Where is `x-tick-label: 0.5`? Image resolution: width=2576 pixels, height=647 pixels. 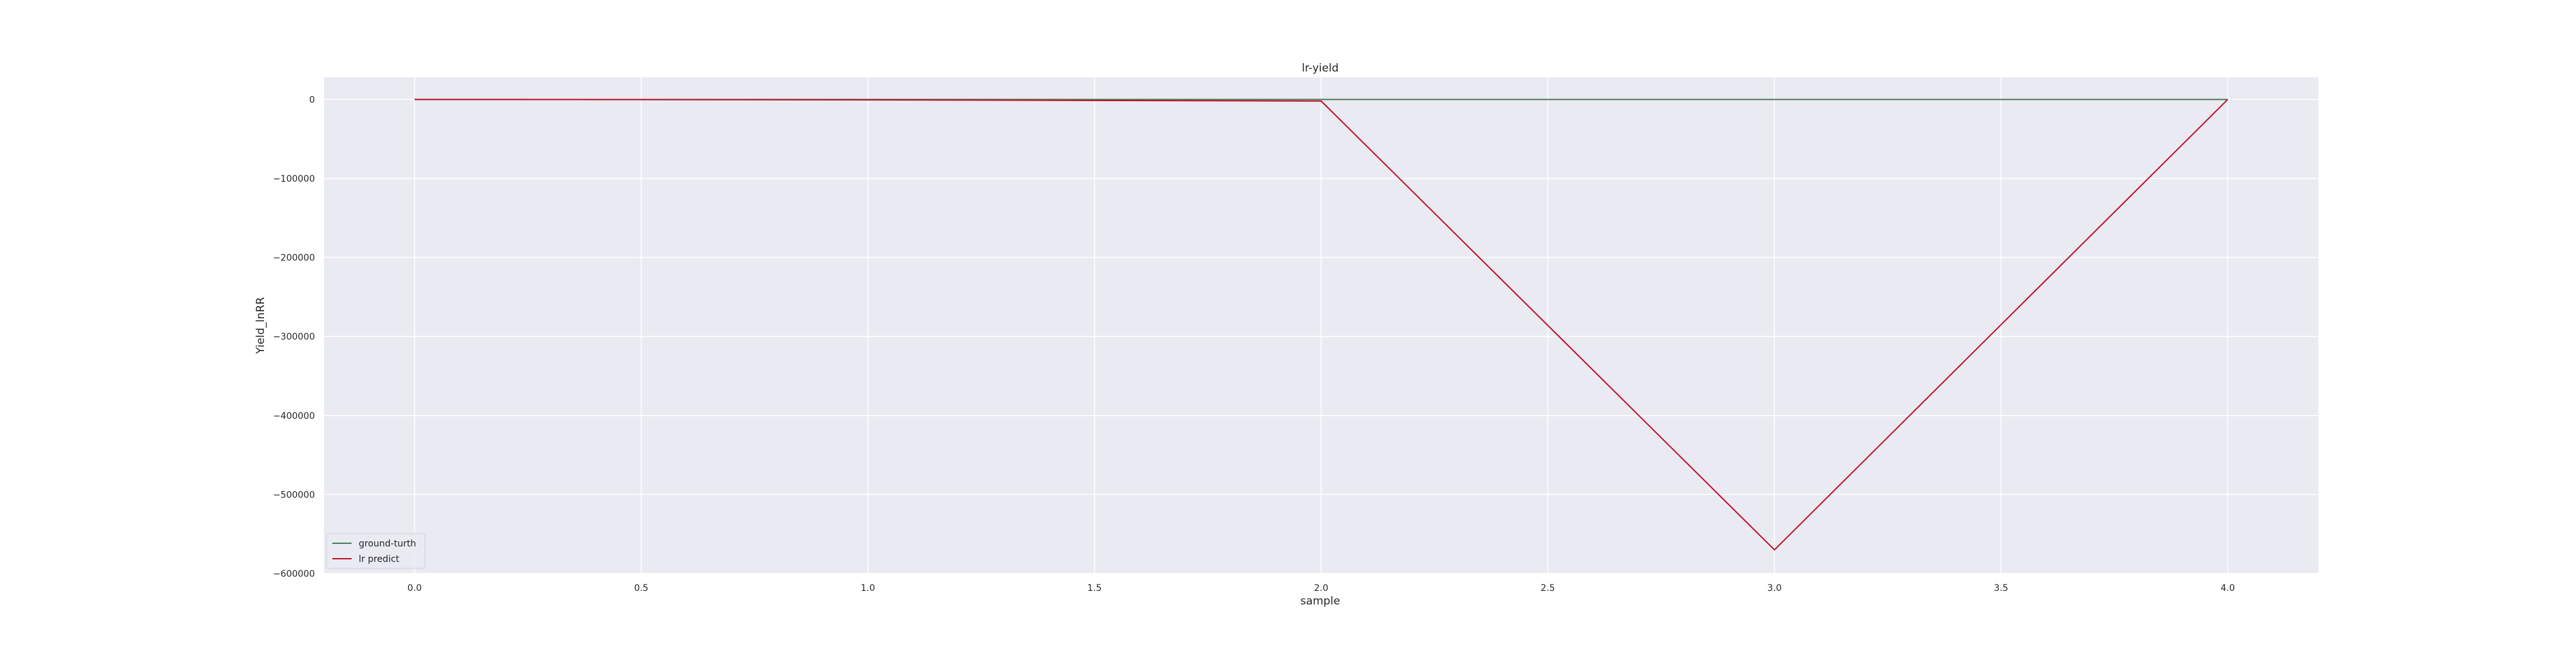 x-tick-label: 0.5 is located at coordinates (641, 588).